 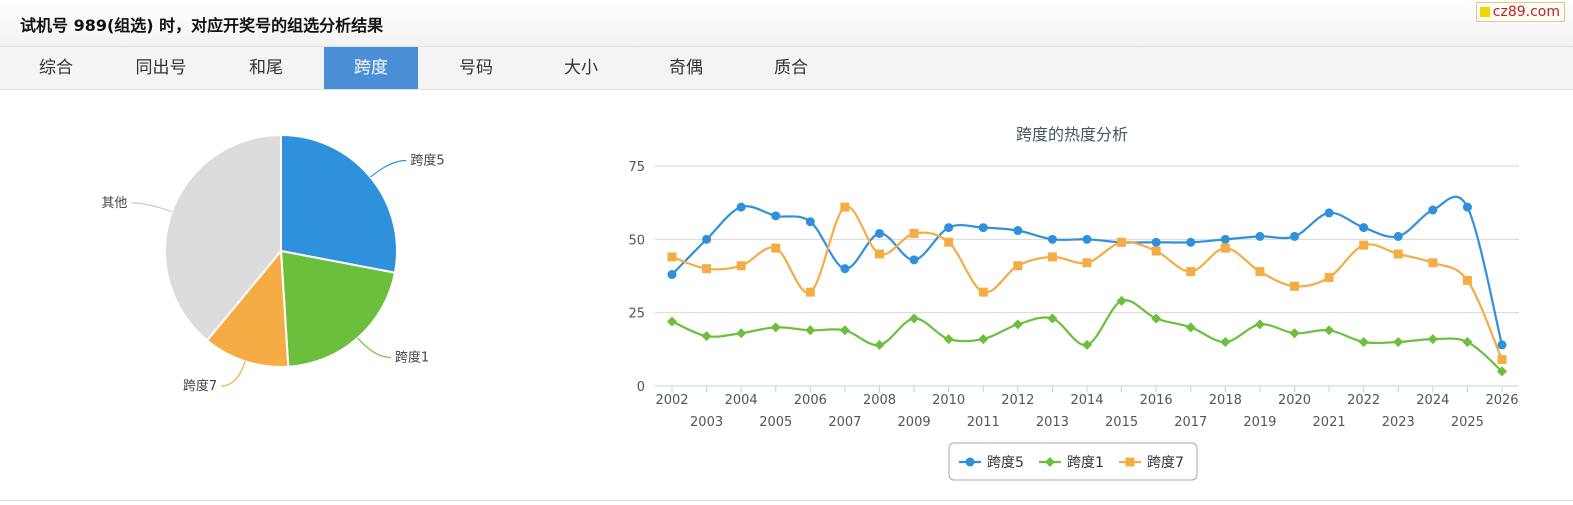 I want to click on tab-hewei: 和尾, so click(x=266, y=68).